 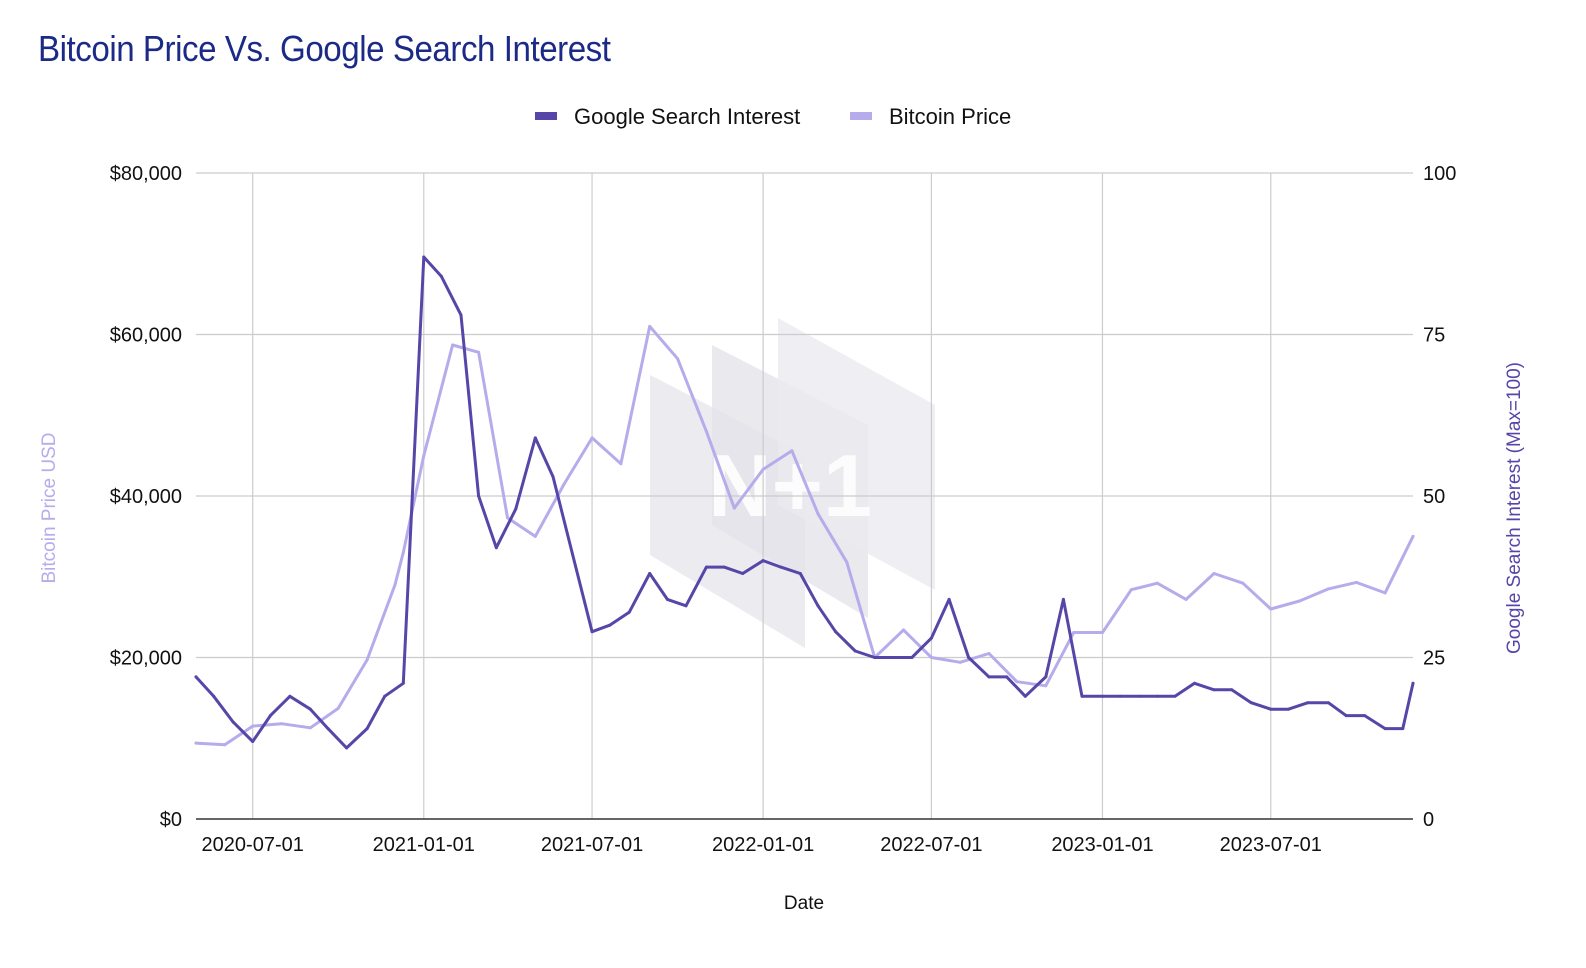 What do you see at coordinates (146, 174) in the screenshot?
I see `y-left-tick-label: $80,000` at bounding box center [146, 174].